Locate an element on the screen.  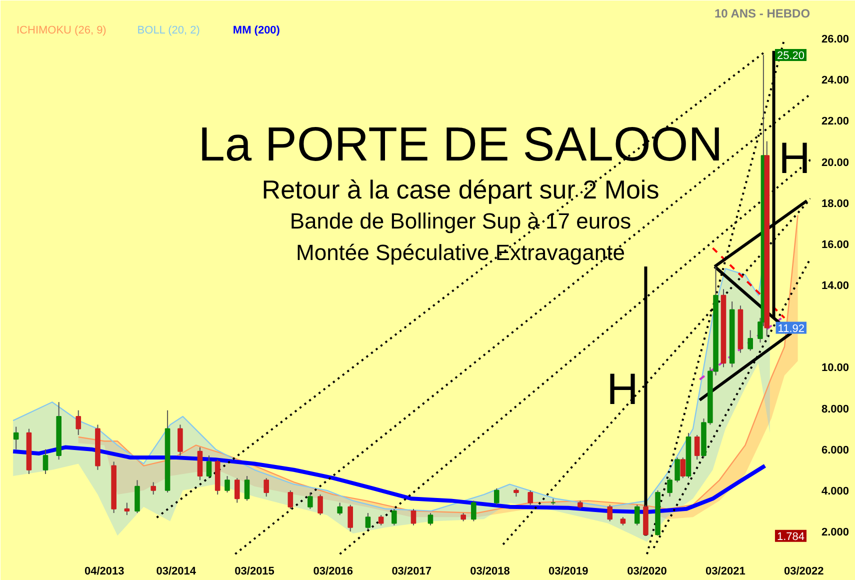
y-tick-label: 18.00 is located at coordinates (836, 204).